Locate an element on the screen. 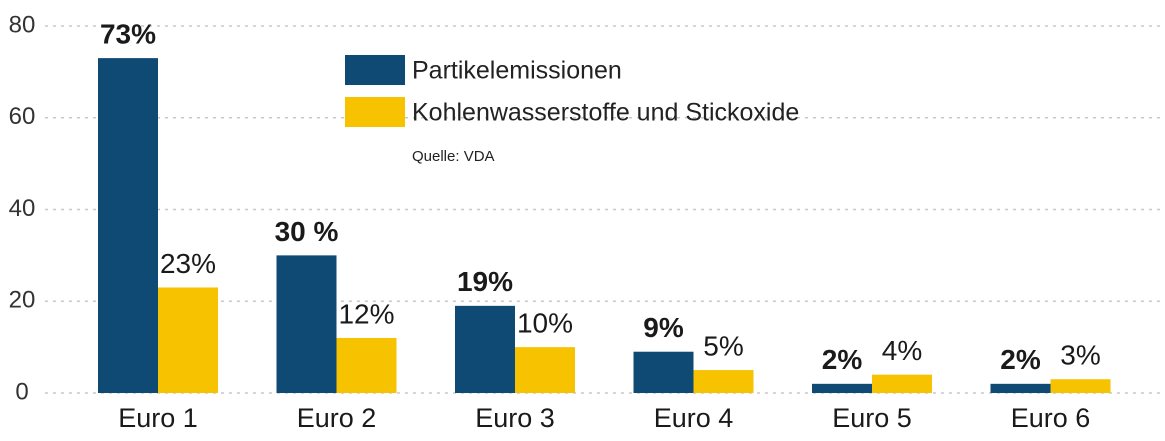  y-tick-label: 40 is located at coordinates (22, 208).